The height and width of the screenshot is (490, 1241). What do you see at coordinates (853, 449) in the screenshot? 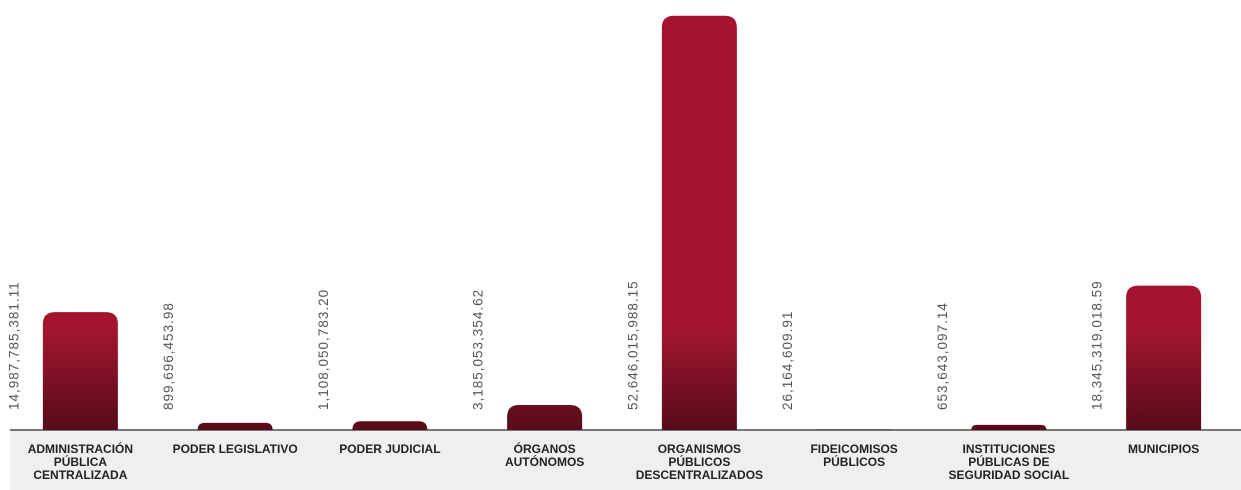
I see `label-line: FIDEICOMISOS` at bounding box center [853, 449].